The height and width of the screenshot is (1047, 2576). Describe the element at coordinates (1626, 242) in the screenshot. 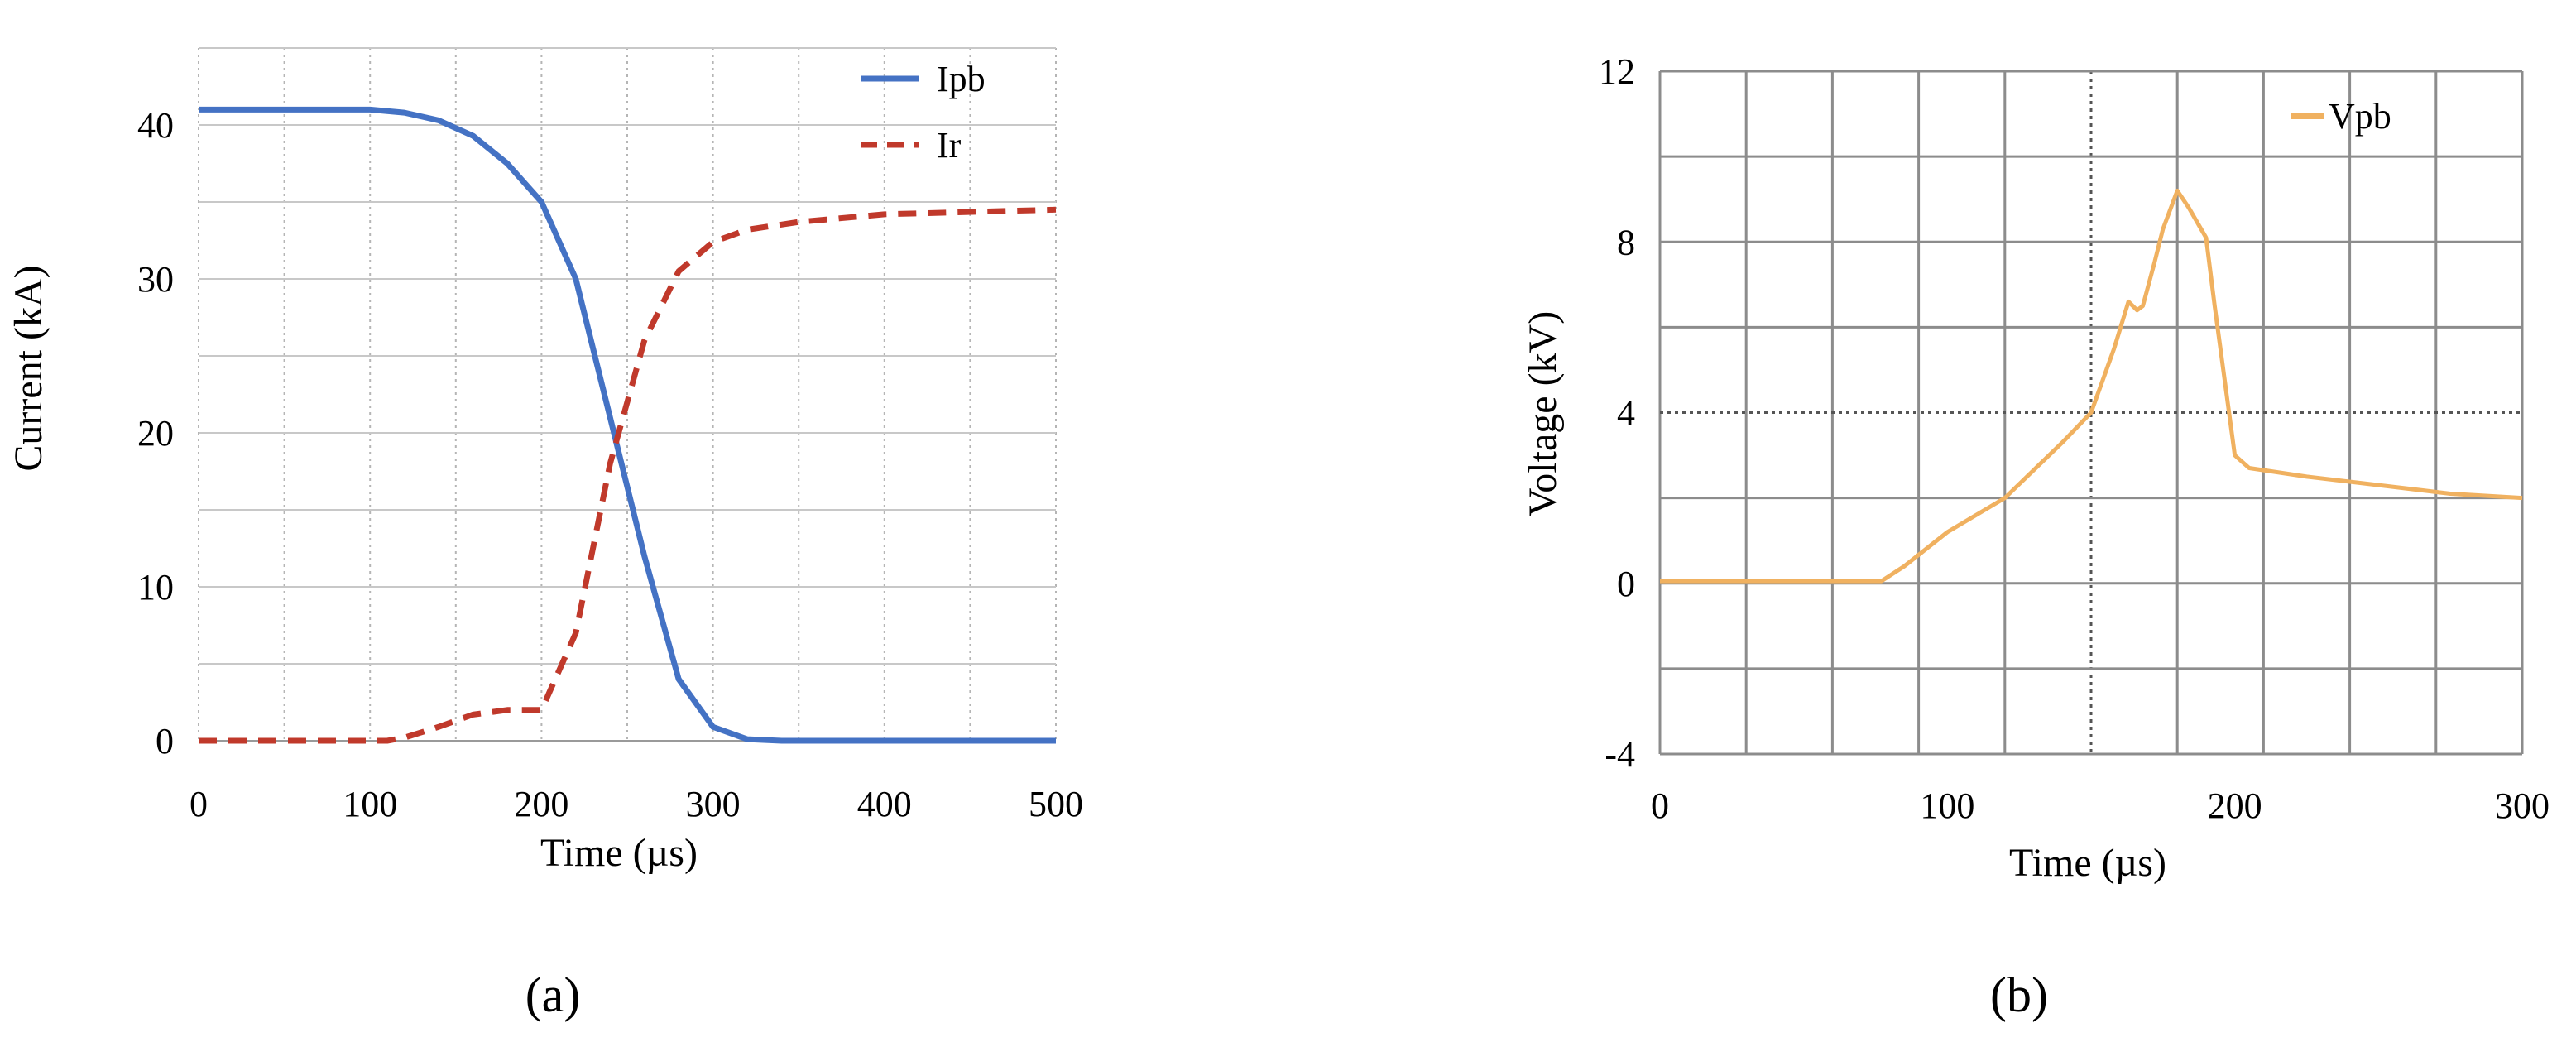

I see `y-tick-label: 8` at that location.